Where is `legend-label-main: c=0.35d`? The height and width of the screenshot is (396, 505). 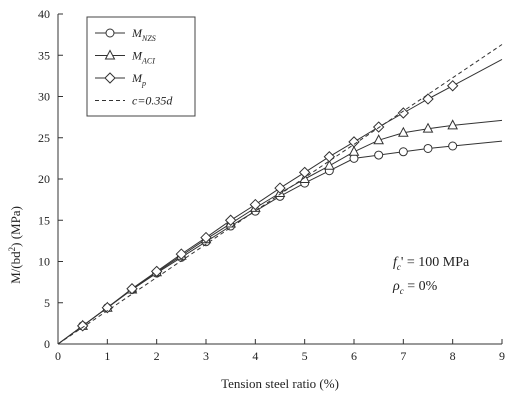
legend-label-main: c=0.35d is located at coordinates (152, 101).